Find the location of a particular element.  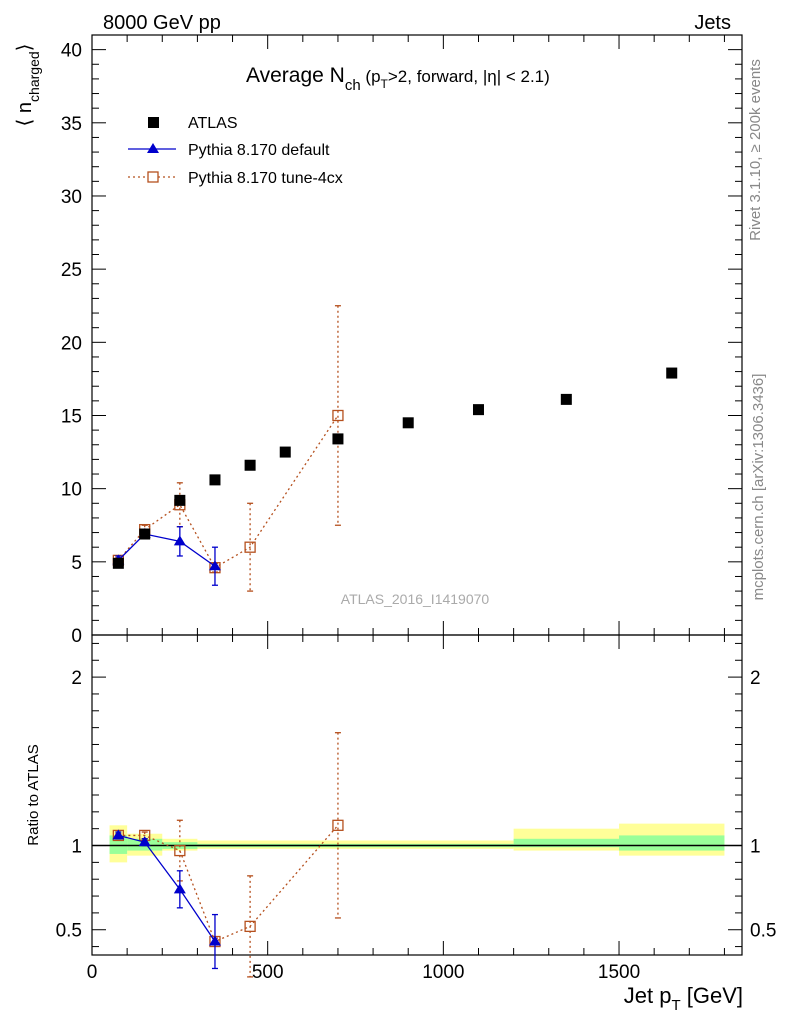

y-tick-label-right: 1 is located at coordinates (755, 847).